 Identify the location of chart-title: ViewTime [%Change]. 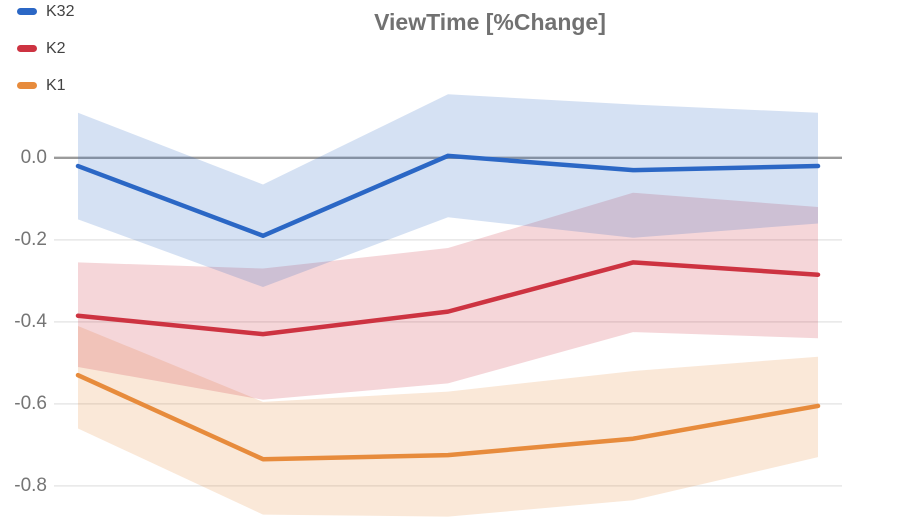
(490, 22).